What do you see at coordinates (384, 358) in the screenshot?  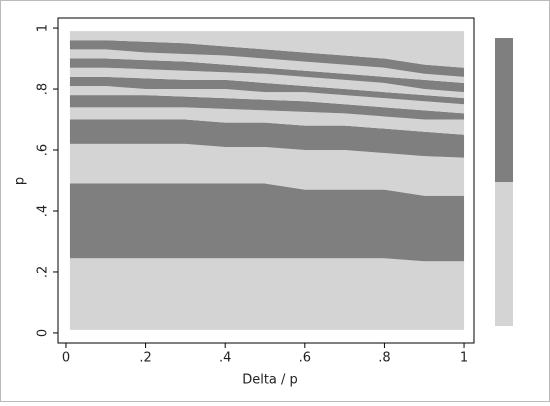 I see `x-tick-label: .8` at bounding box center [384, 358].